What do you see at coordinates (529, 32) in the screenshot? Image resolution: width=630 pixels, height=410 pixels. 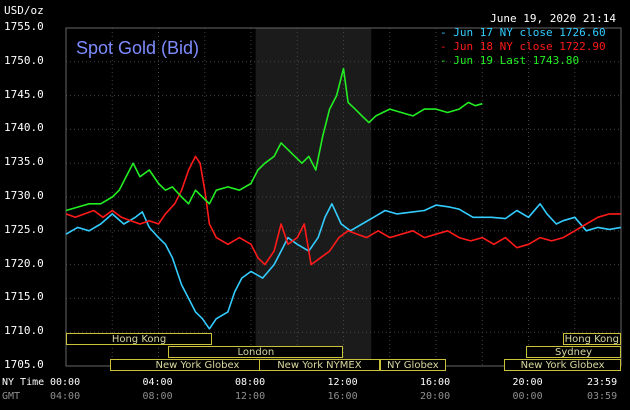 I see `legend-label-jun17: Jun 17 NY close 1726.60` at bounding box center [529, 32].